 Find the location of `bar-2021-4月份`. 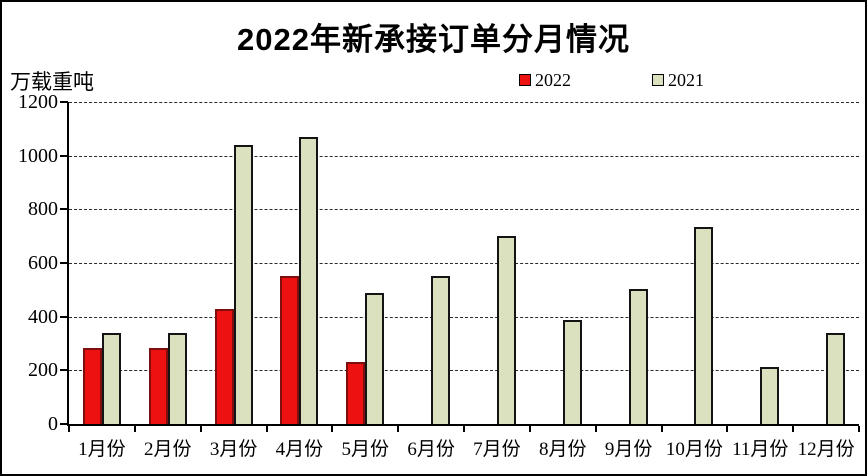

bar-2021-4月份 is located at coordinates (309, 280).